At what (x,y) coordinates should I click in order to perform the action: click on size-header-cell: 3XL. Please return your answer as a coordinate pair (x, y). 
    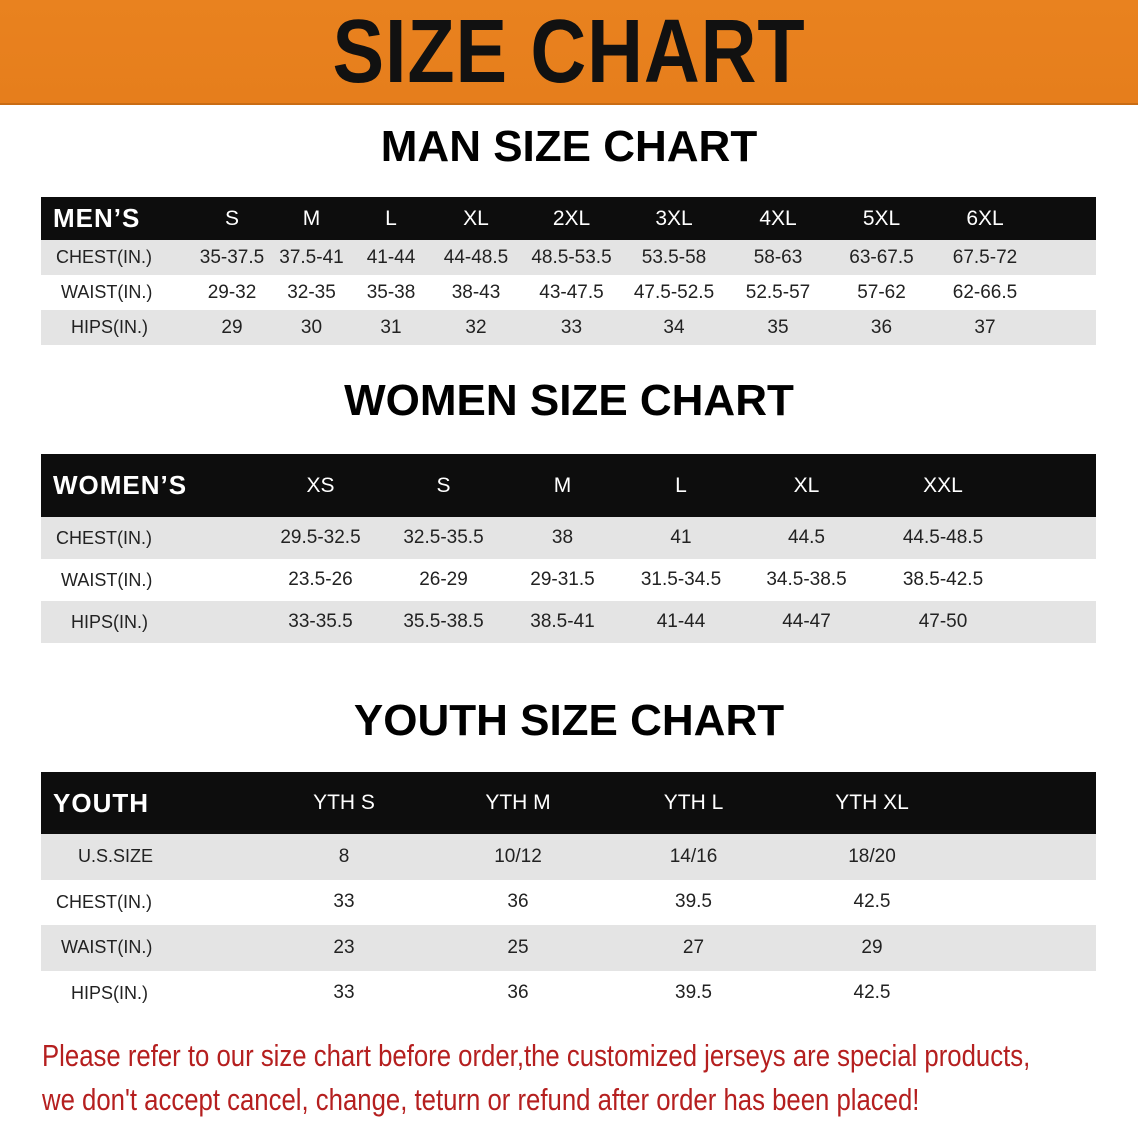
    Looking at the image, I should click on (674, 218).